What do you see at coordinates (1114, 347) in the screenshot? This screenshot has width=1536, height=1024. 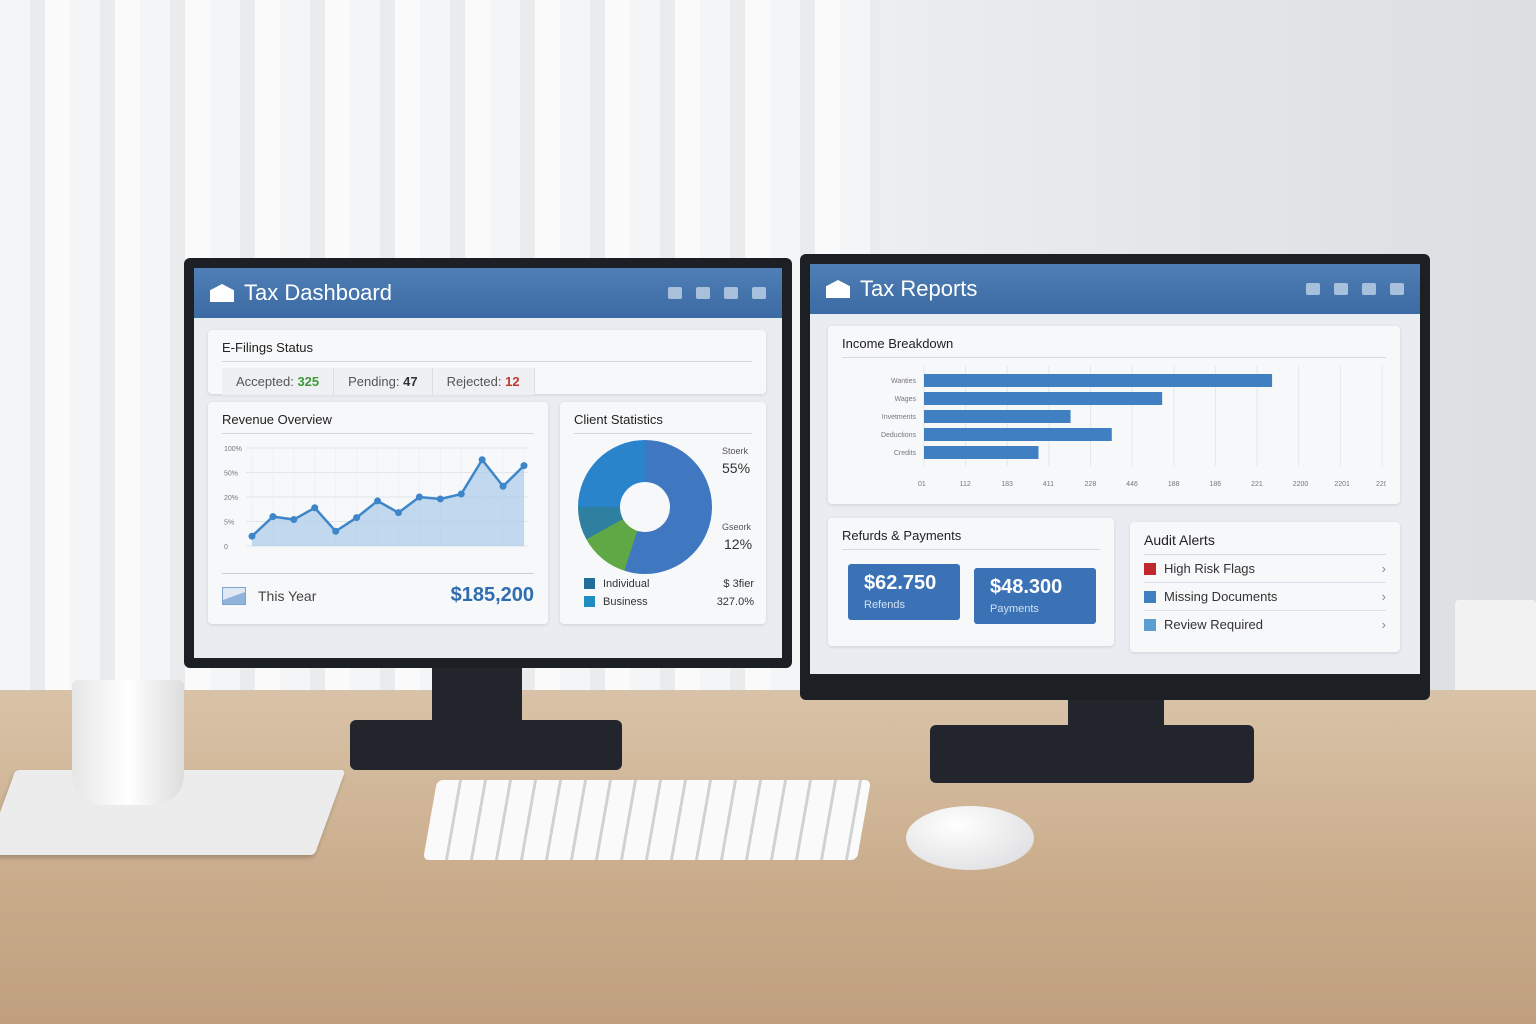 I see `card-title: Income Breakdown` at bounding box center [1114, 347].